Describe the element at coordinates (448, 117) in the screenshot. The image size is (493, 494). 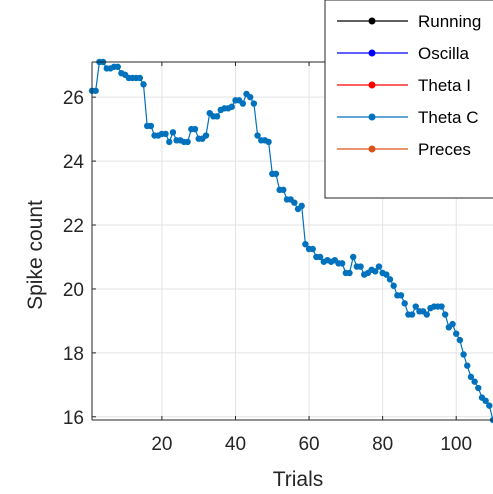
I see `legend-label: Theta C` at that location.